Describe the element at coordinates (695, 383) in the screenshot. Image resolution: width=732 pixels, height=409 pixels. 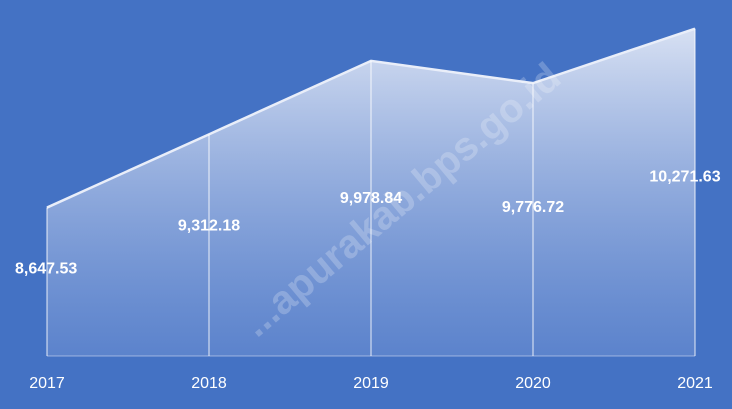
I see `x-tick-label-2021: 2021` at that location.